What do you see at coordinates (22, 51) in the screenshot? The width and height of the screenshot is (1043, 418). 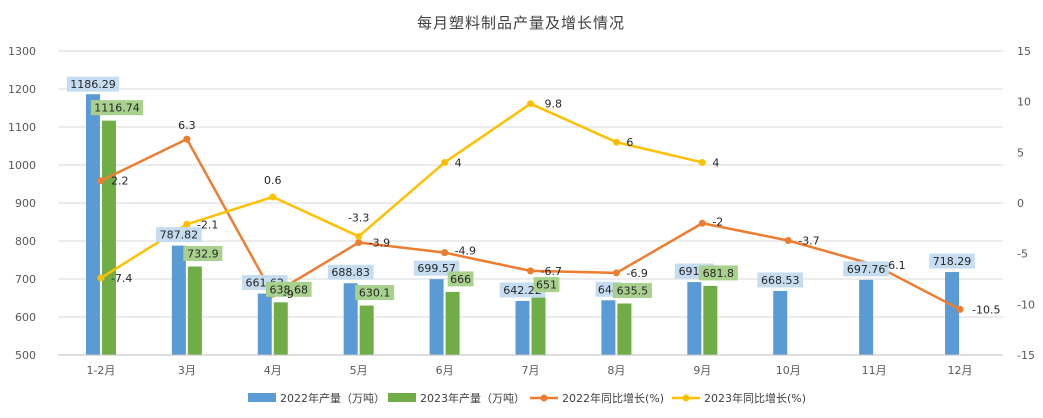 I see `left-tick-label: 1300` at bounding box center [22, 51].